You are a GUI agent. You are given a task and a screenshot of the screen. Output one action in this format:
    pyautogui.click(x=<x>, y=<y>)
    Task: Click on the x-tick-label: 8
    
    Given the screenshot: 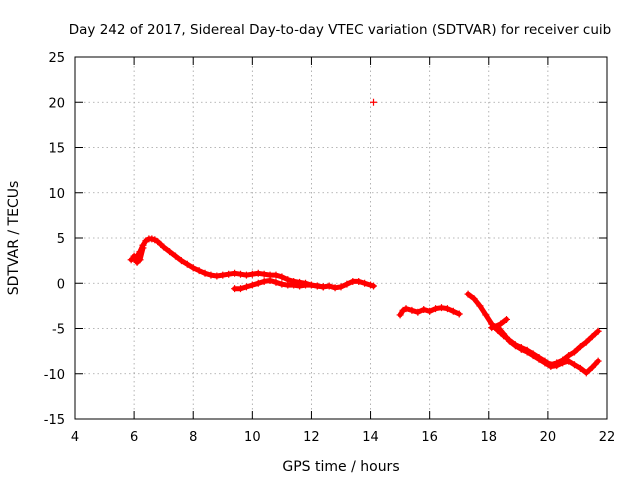 What is the action you would take?
    pyautogui.click(x=193, y=437)
    